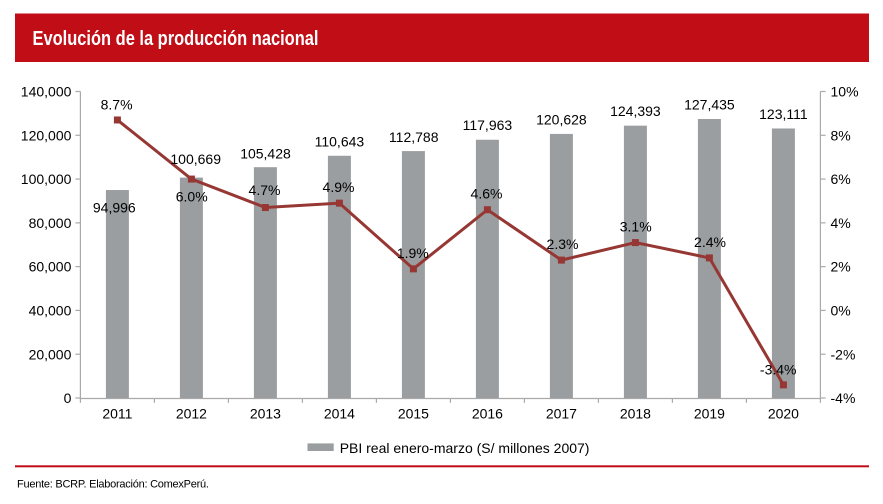  Describe the element at coordinates (778, 370) in the screenshot. I see `svg-text: -3.4%` at that location.